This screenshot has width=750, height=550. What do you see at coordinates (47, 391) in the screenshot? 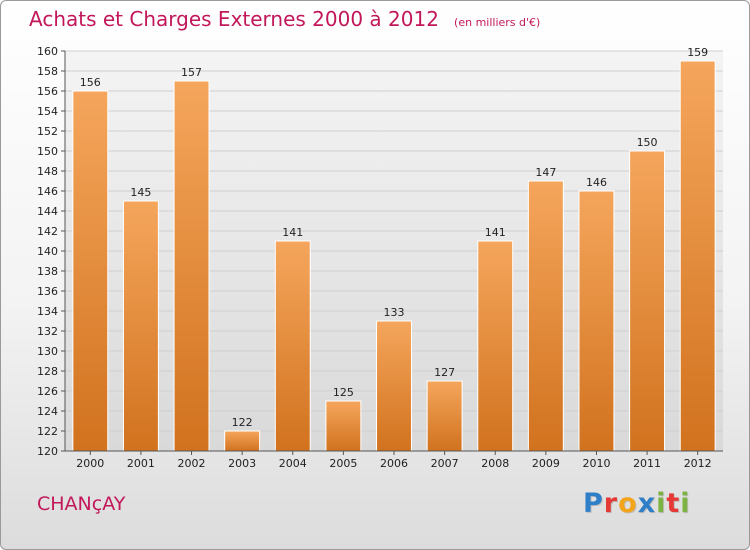
I see `y-tick-label: 126` at bounding box center [47, 391].